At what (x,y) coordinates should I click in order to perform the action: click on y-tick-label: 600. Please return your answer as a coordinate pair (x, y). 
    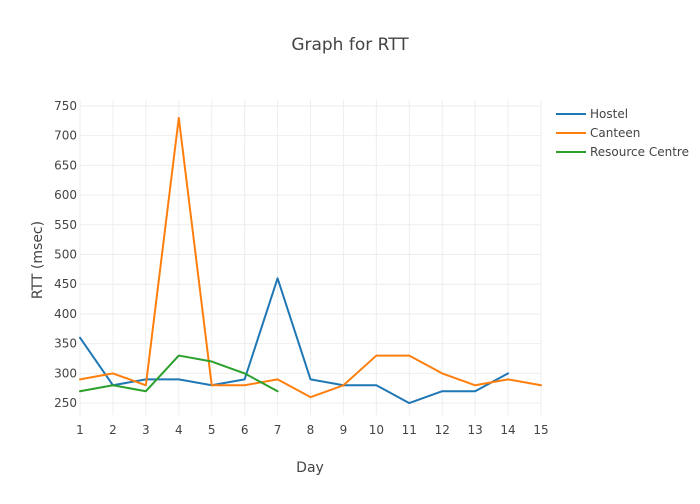
    Looking at the image, I should click on (65, 195).